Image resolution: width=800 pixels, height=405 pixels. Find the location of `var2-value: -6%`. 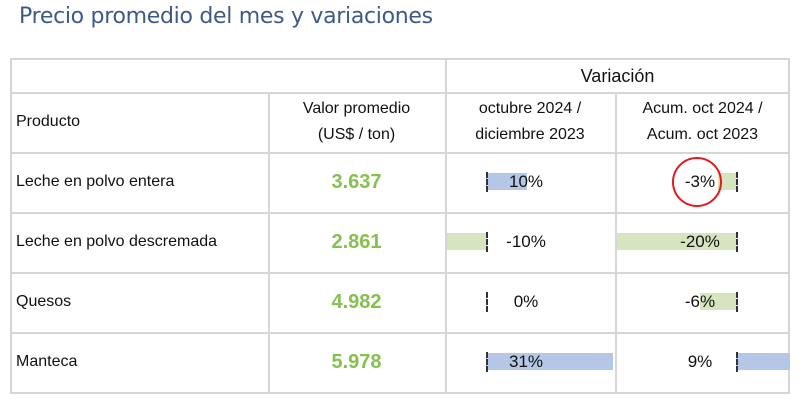

var2-value: -6% is located at coordinates (700, 301).